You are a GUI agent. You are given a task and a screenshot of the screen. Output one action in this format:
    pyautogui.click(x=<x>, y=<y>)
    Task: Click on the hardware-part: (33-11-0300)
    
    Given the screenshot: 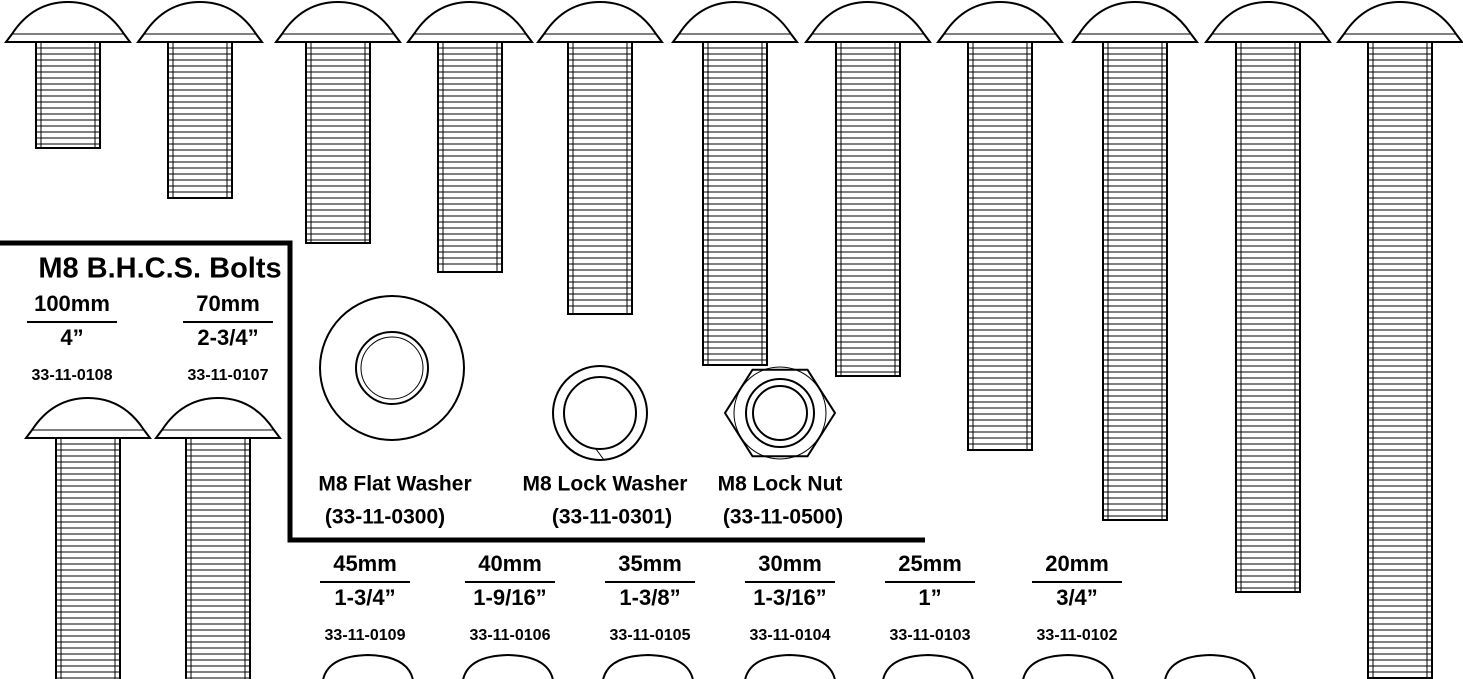 What is the action you would take?
    pyautogui.click(x=385, y=517)
    